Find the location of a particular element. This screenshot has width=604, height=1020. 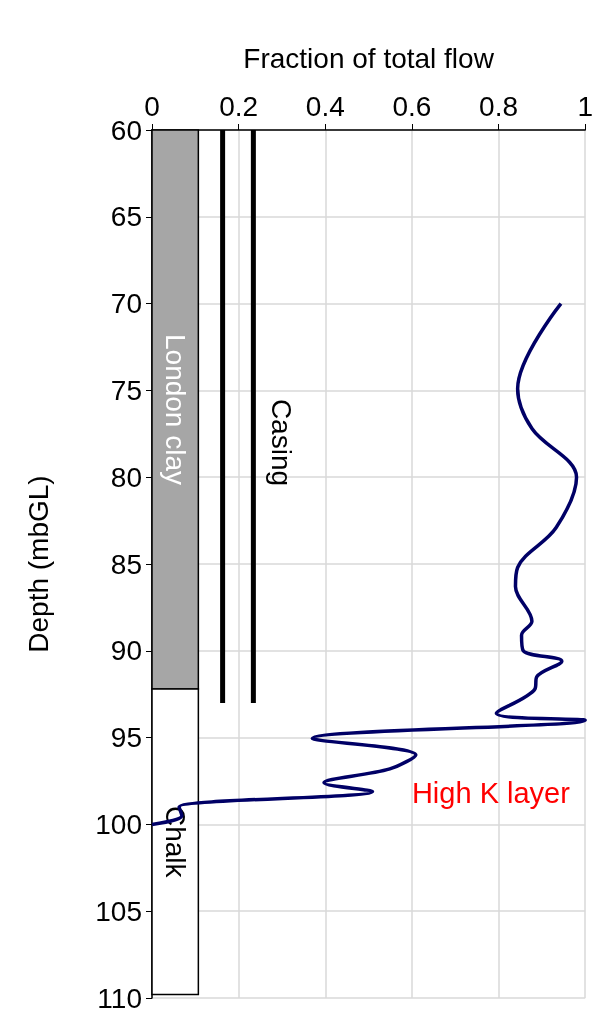

x-tick-label: 0 is located at coordinates (152, 106).